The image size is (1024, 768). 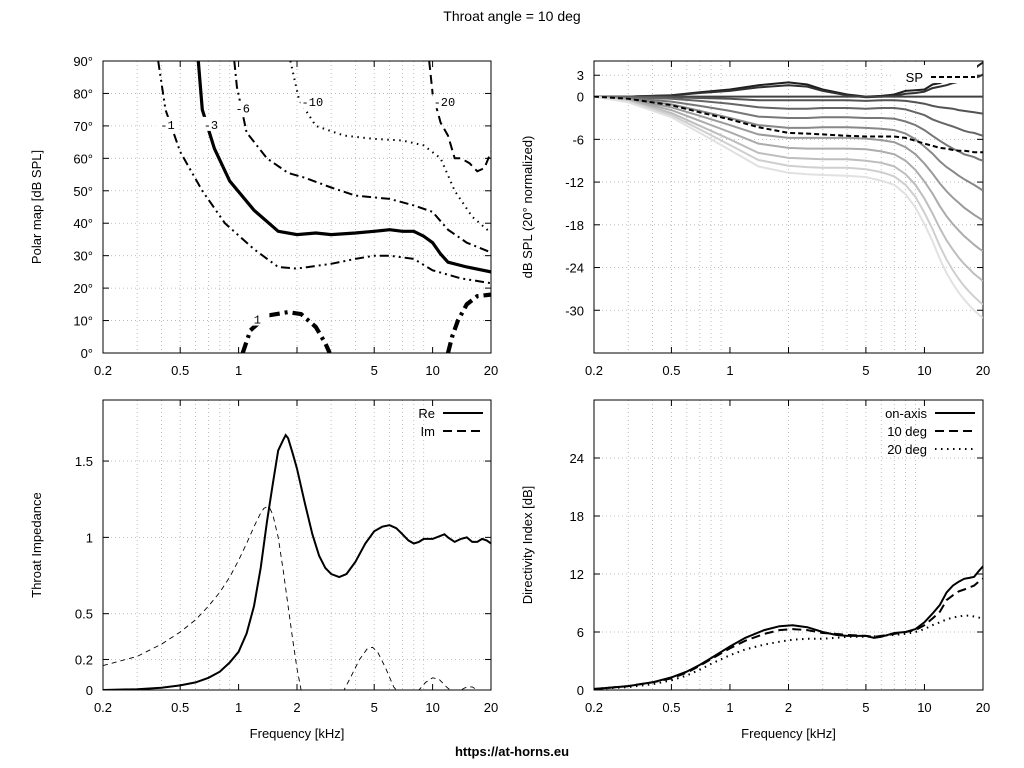 What do you see at coordinates (257, 321) in the screenshot?
I see `contour-label: 1` at bounding box center [257, 321].